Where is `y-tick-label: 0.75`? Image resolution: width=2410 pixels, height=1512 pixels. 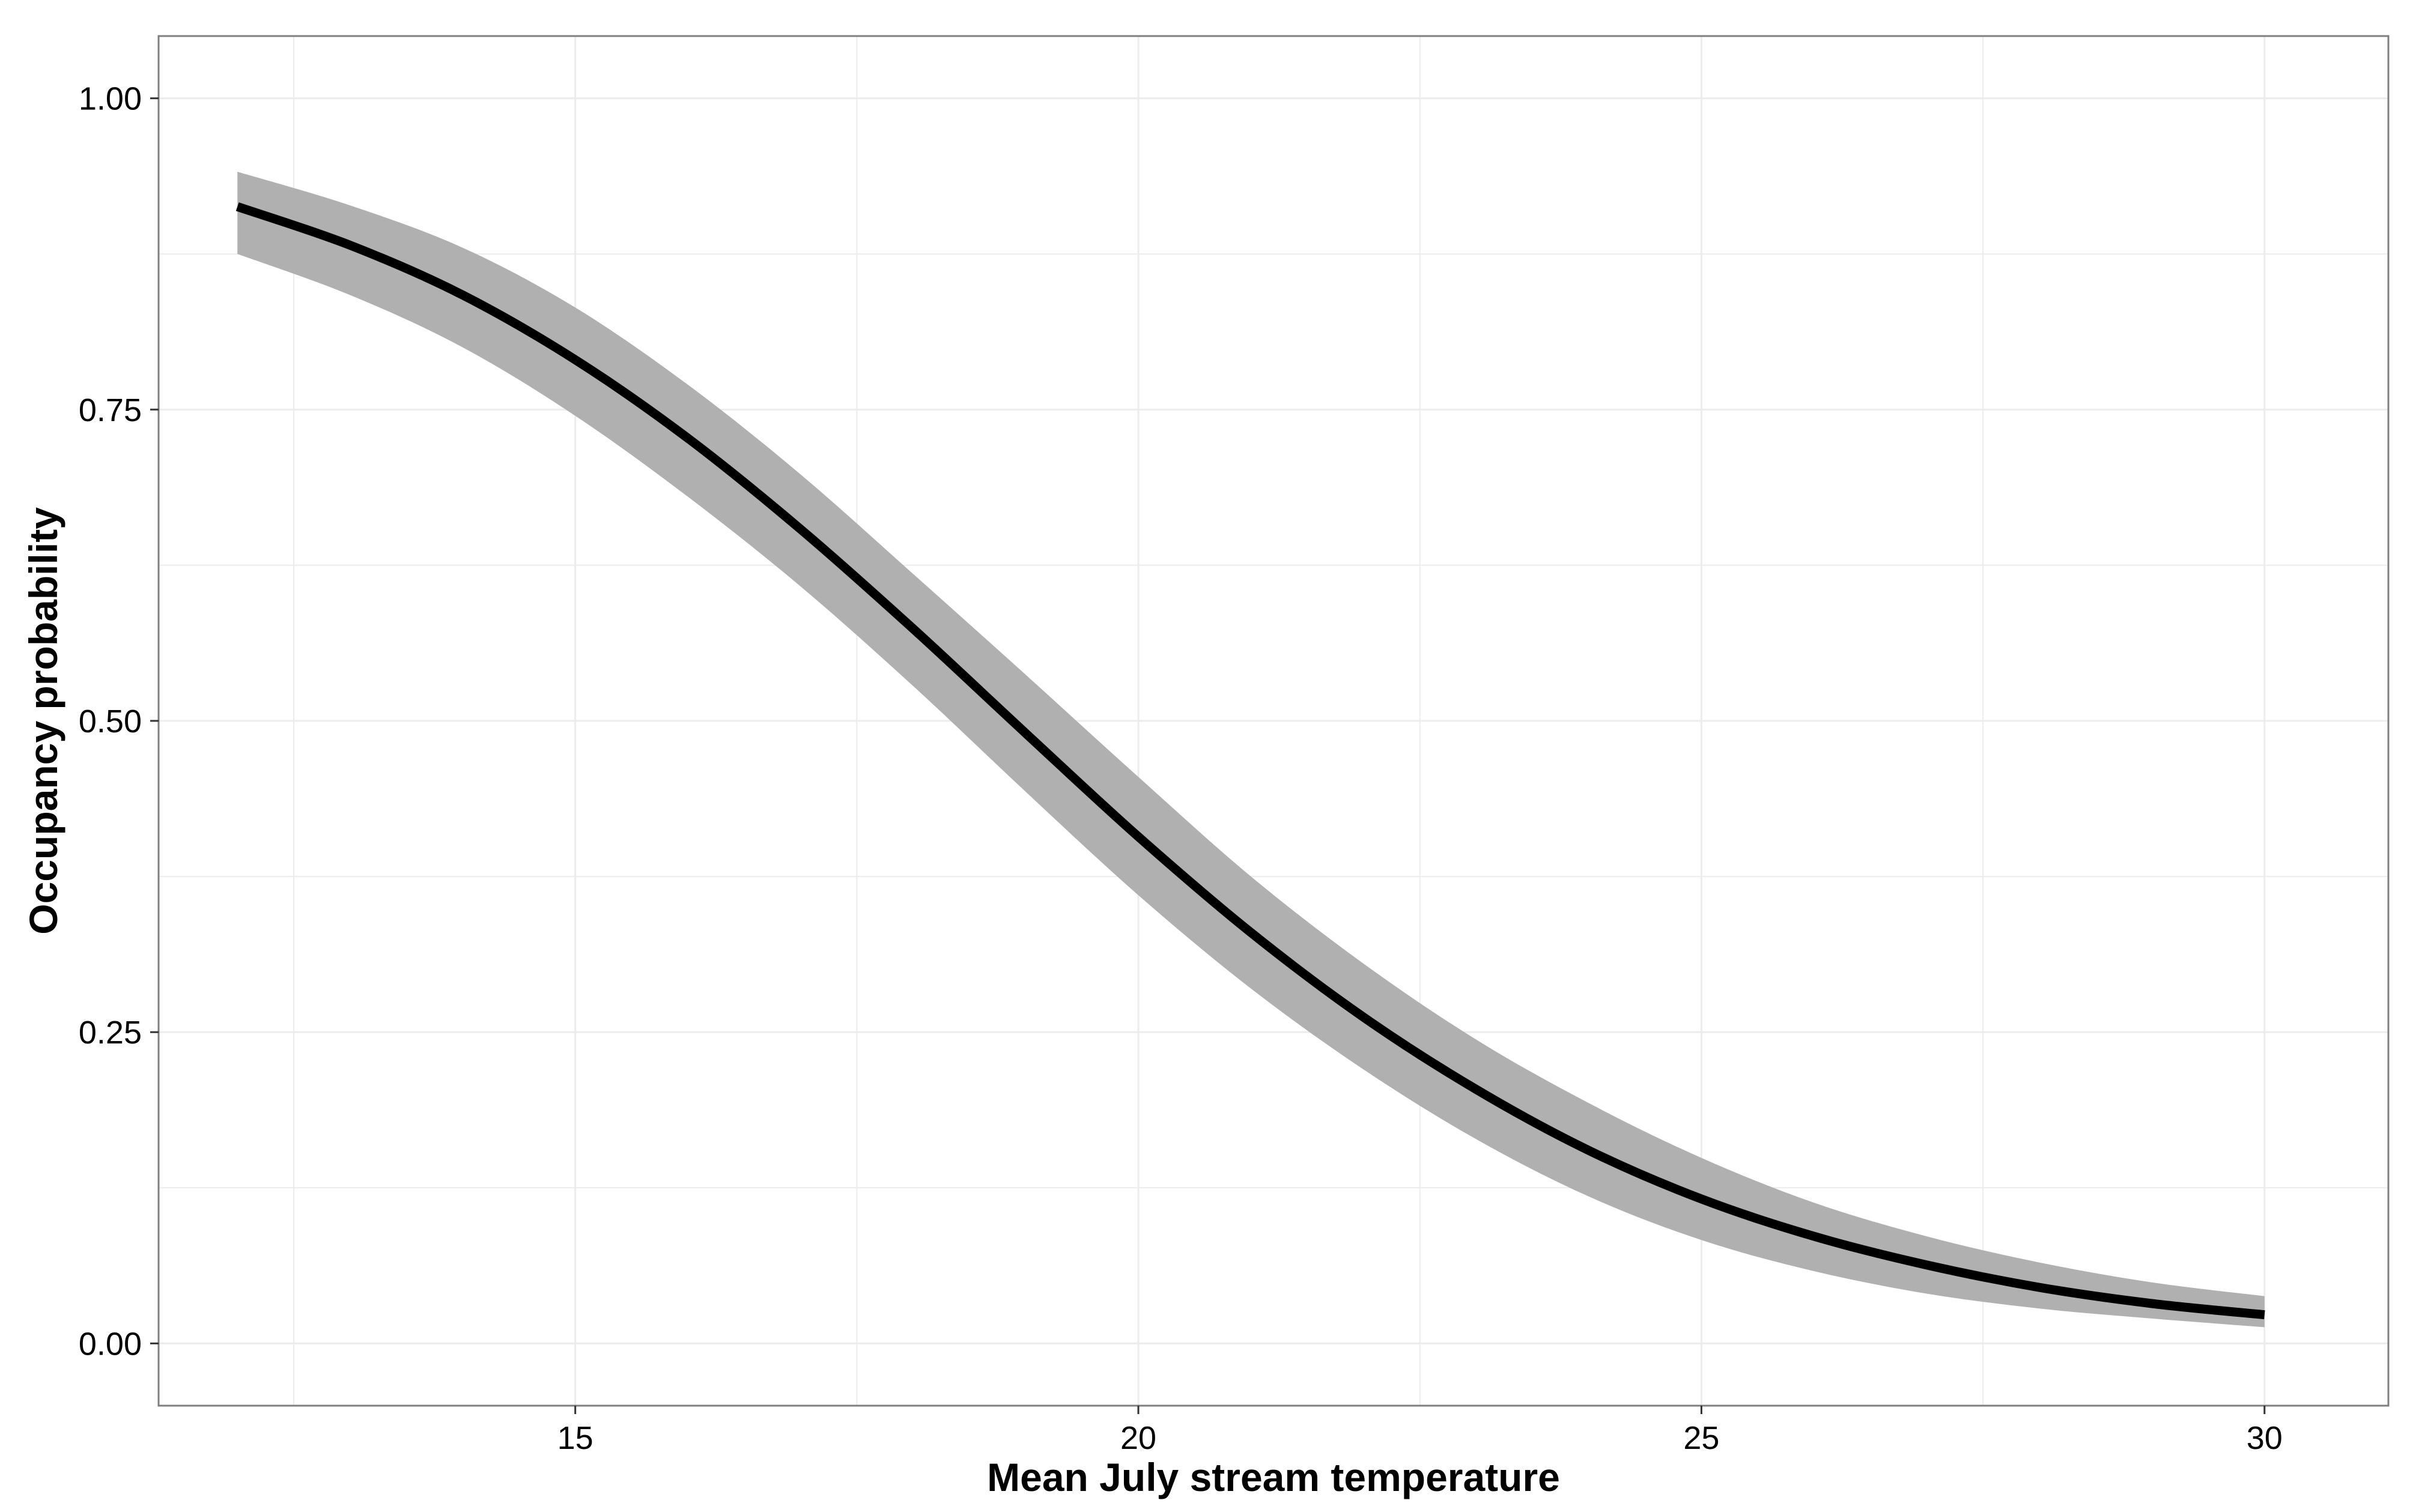
y-tick-label: 0.75 is located at coordinates (110, 410).